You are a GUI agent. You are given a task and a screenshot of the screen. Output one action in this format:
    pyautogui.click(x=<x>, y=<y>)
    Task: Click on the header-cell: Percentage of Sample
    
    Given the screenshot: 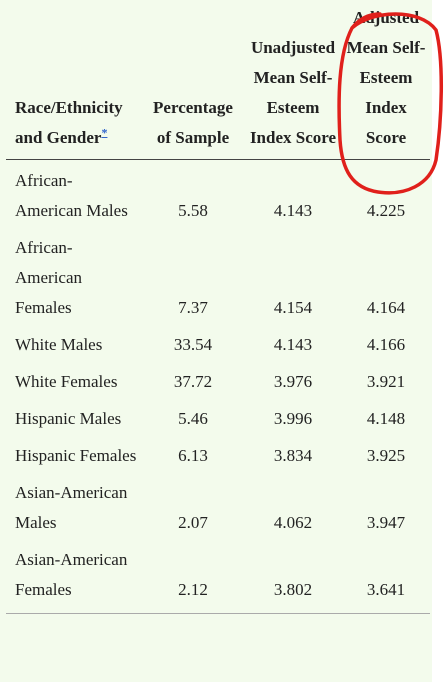 What is the action you would take?
    pyautogui.click(x=193, y=81)
    